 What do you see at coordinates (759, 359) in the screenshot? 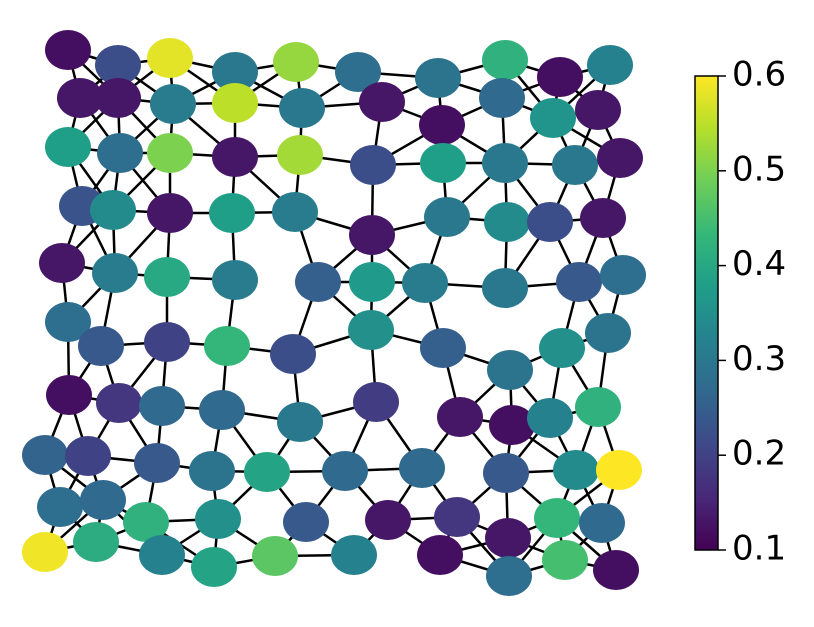
I see `colorbar-tick-label: 0.3` at bounding box center [759, 359].